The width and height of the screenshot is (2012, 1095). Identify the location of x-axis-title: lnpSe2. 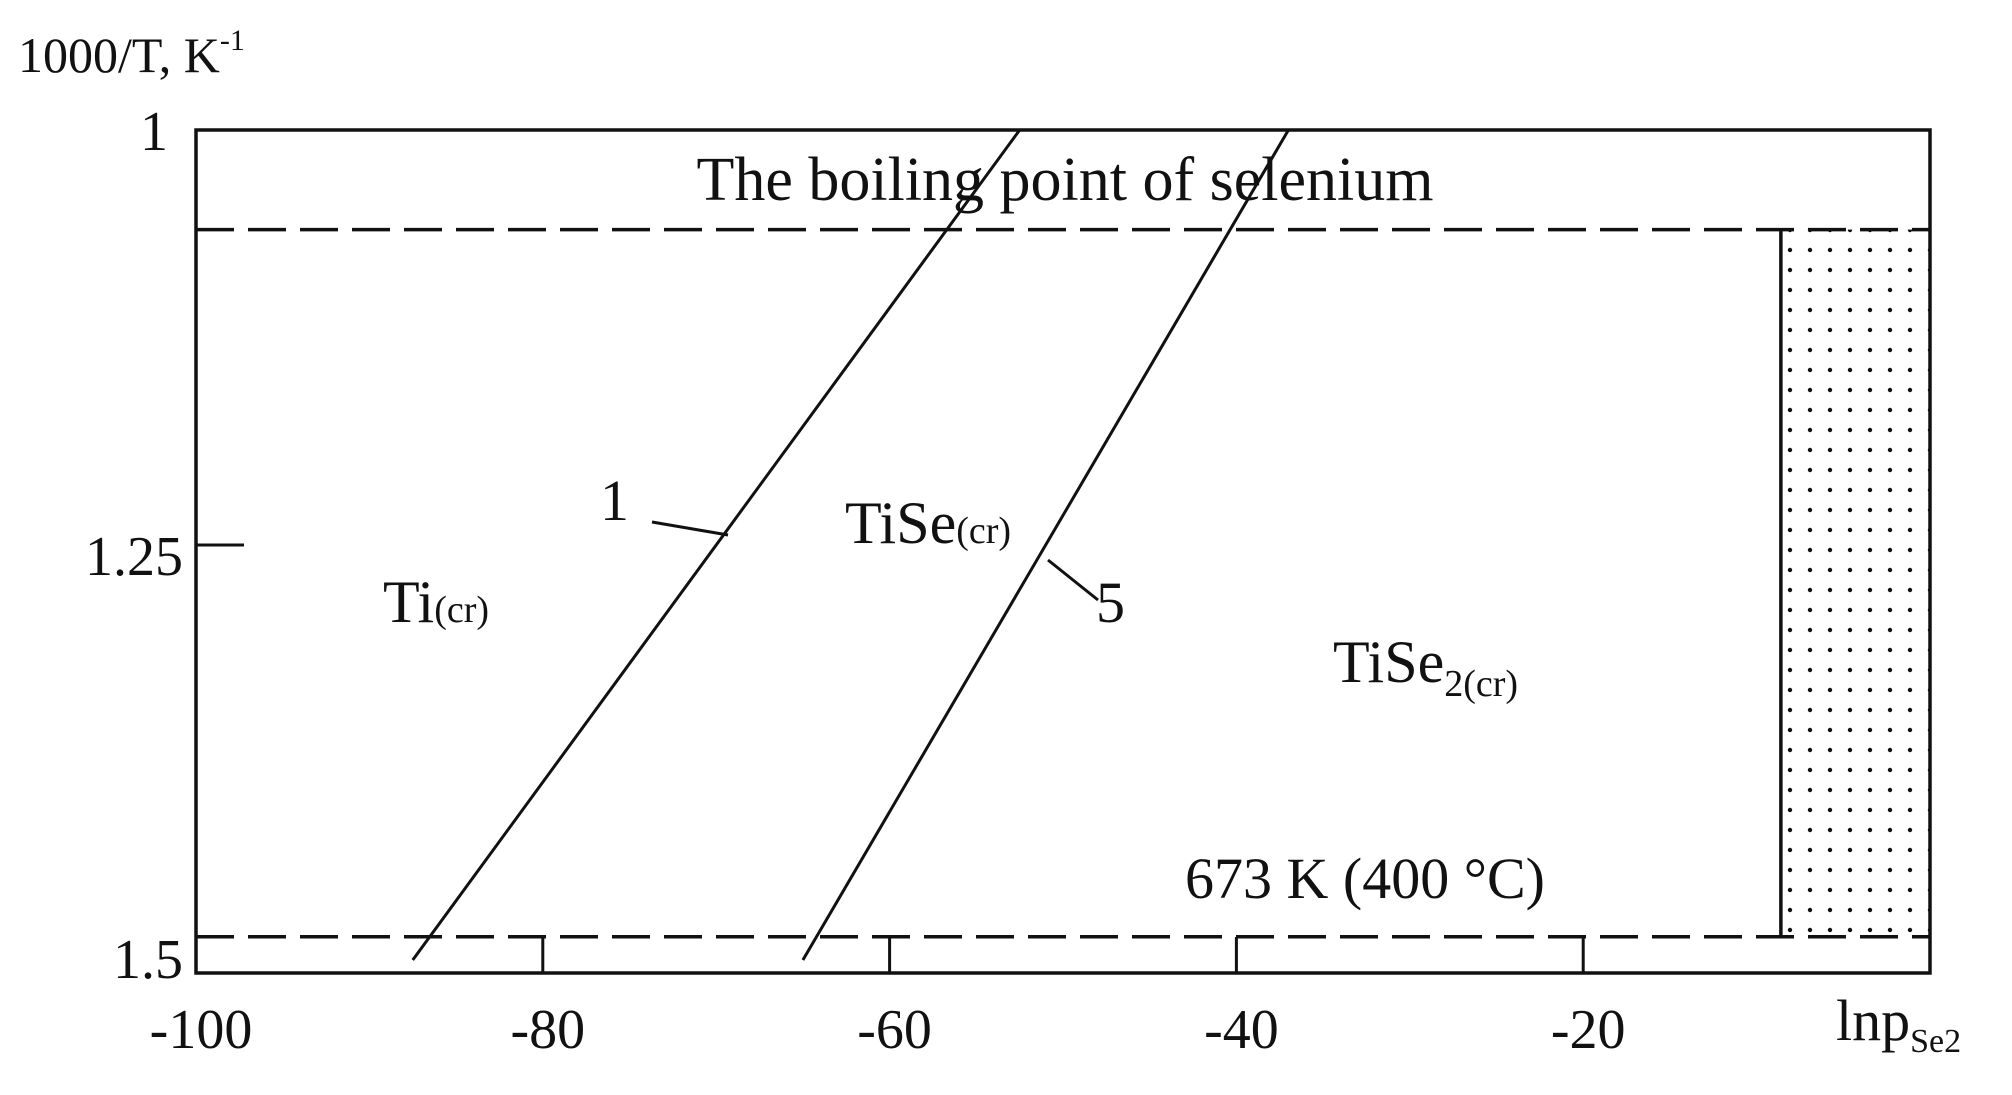
(1898, 1024).